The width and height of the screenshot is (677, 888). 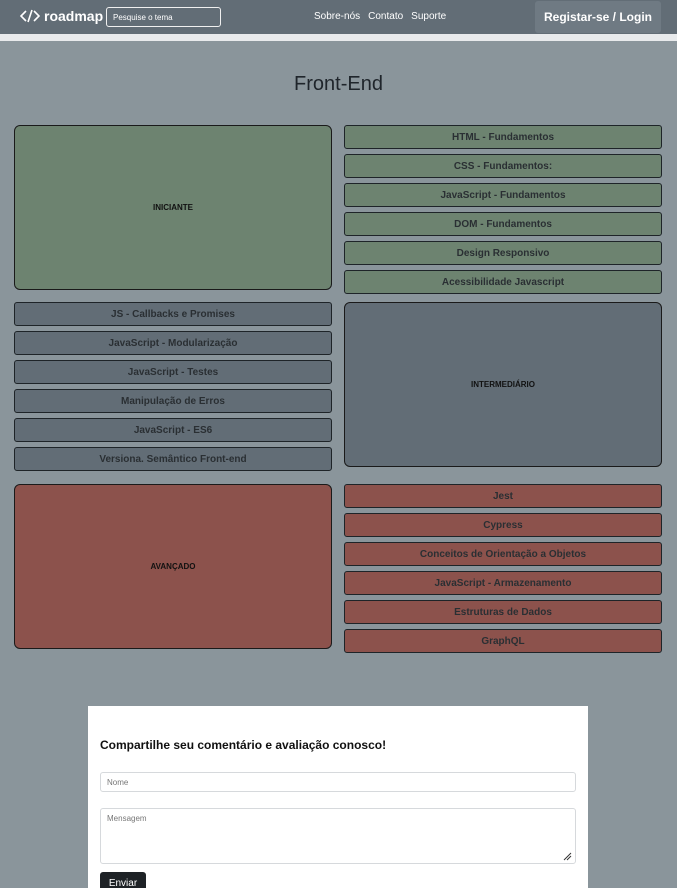 I want to click on topic-item: GraphQL, so click(x=503, y=641).